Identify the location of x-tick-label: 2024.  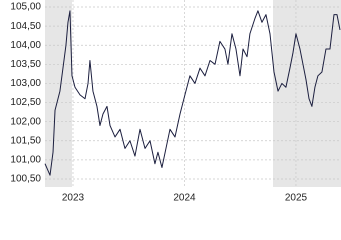
(184, 198).